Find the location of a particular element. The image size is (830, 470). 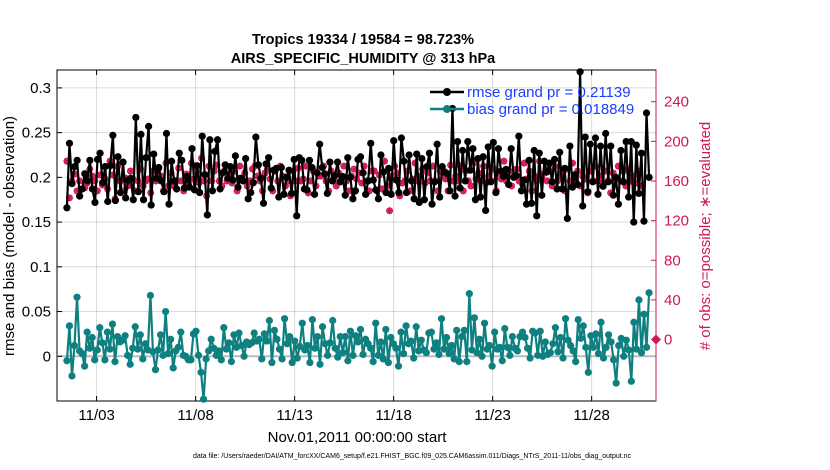

y-axis-left-label: rmse and bias (model - observation) is located at coordinates (9, 236).